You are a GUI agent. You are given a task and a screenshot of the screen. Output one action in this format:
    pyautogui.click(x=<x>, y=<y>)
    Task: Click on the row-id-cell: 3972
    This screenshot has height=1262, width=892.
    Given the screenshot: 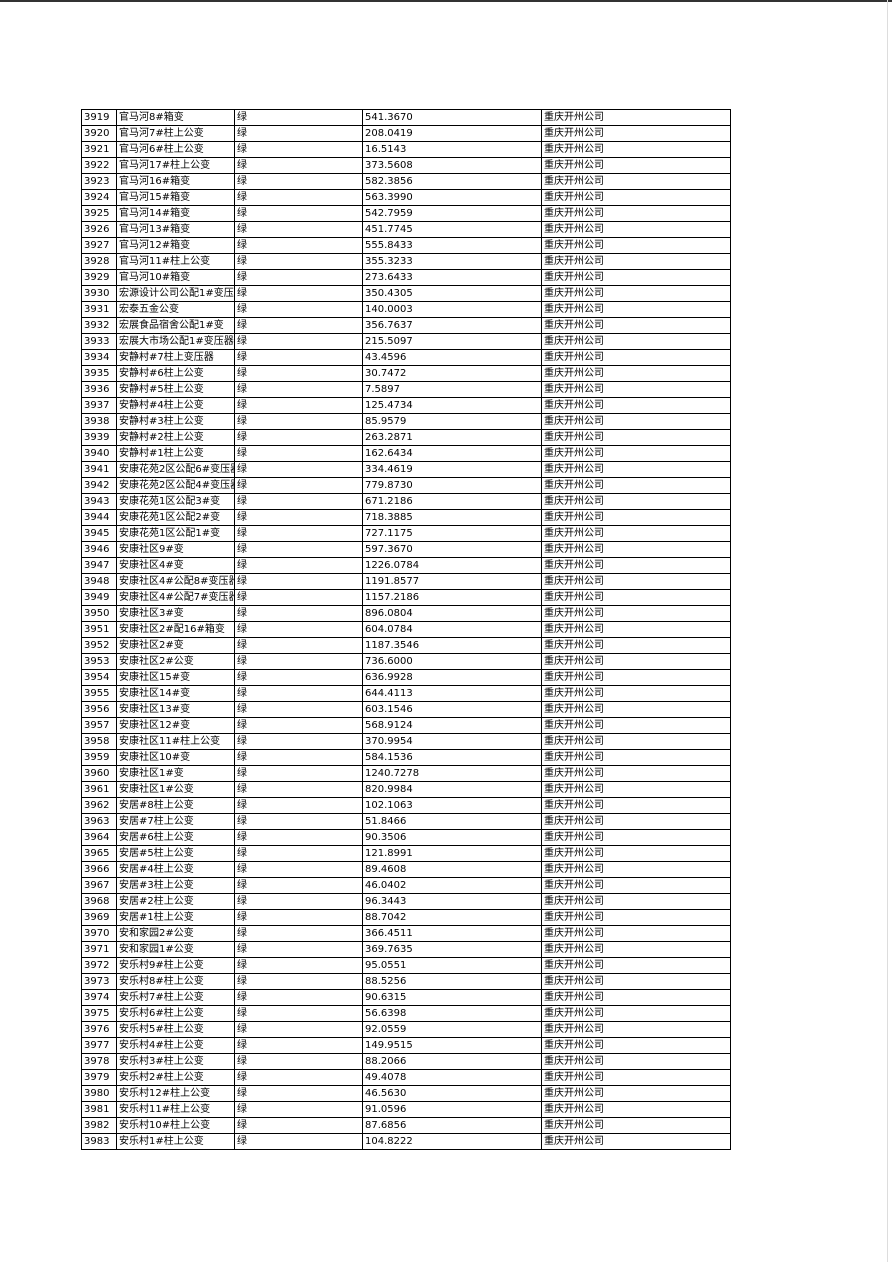 What is the action you would take?
    pyautogui.click(x=99, y=965)
    